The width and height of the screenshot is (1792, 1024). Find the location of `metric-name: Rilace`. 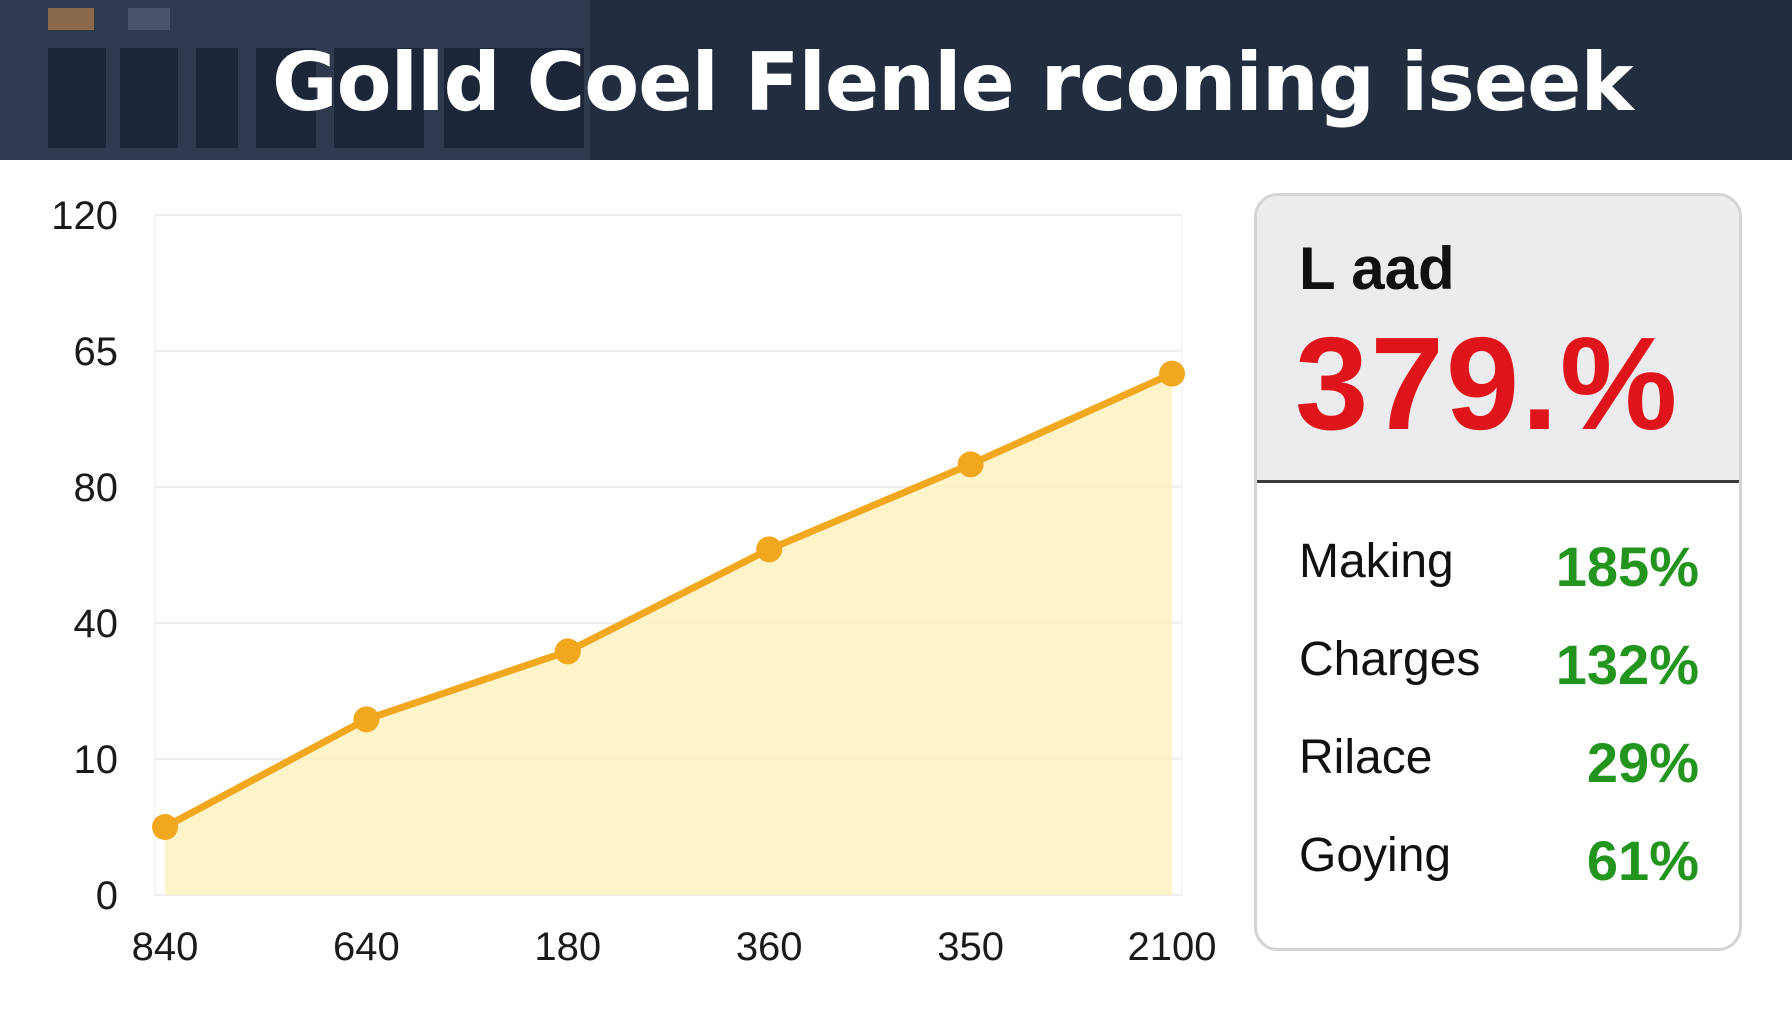

metric-name: Rilace is located at coordinates (1366, 757).